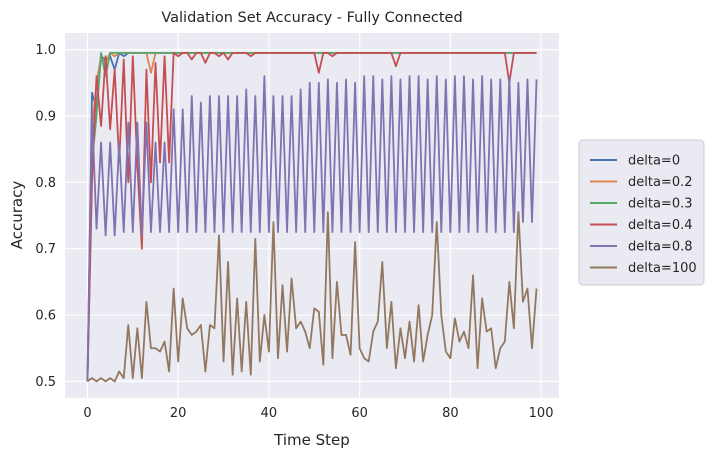 The image size is (712, 457). I want to click on x-tick-label: 40, so click(269, 413).